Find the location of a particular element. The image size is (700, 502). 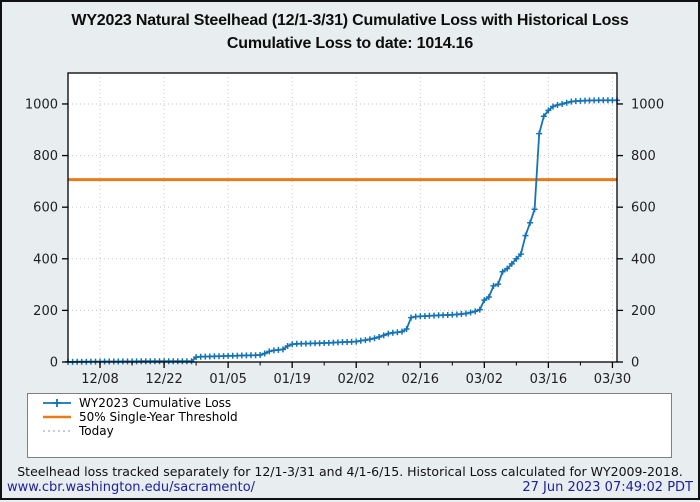

legend-label: 50% Single-Year Threshold is located at coordinates (158, 417).